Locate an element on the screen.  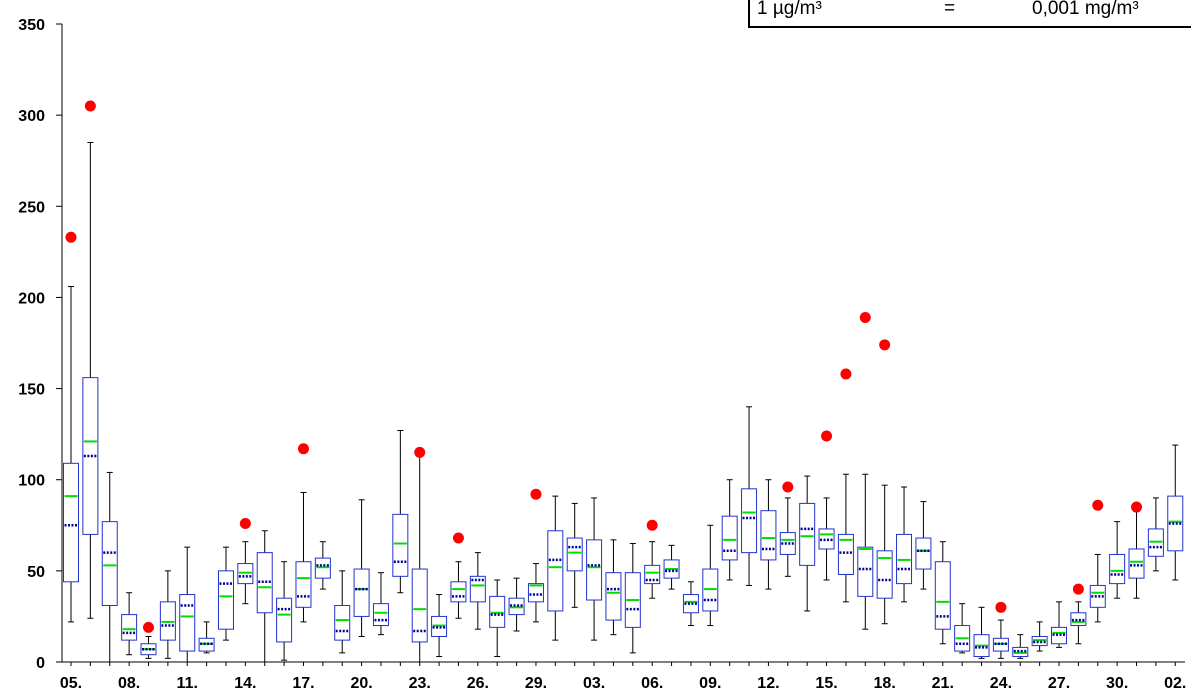
y-tick-label: 350 is located at coordinates (31, 25).